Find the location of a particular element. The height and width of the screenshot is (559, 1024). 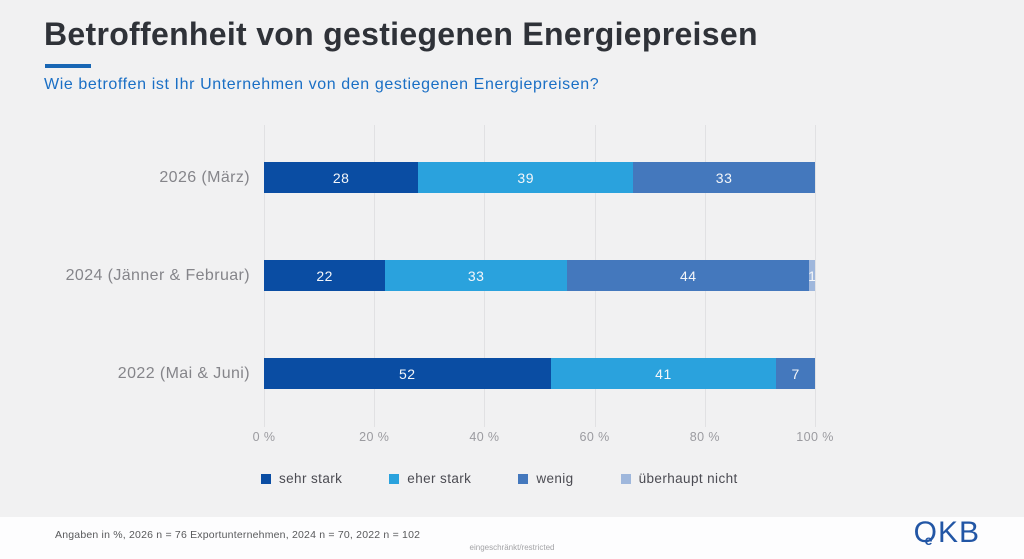

x-tick-label: 100 % is located at coordinates (815, 437).